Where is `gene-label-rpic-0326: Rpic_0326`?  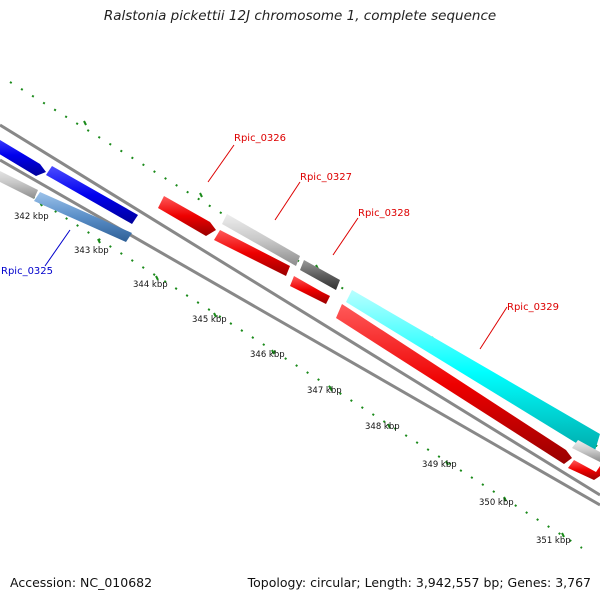 gene-label-rpic-0326: Rpic_0326 is located at coordinates (260, 138).